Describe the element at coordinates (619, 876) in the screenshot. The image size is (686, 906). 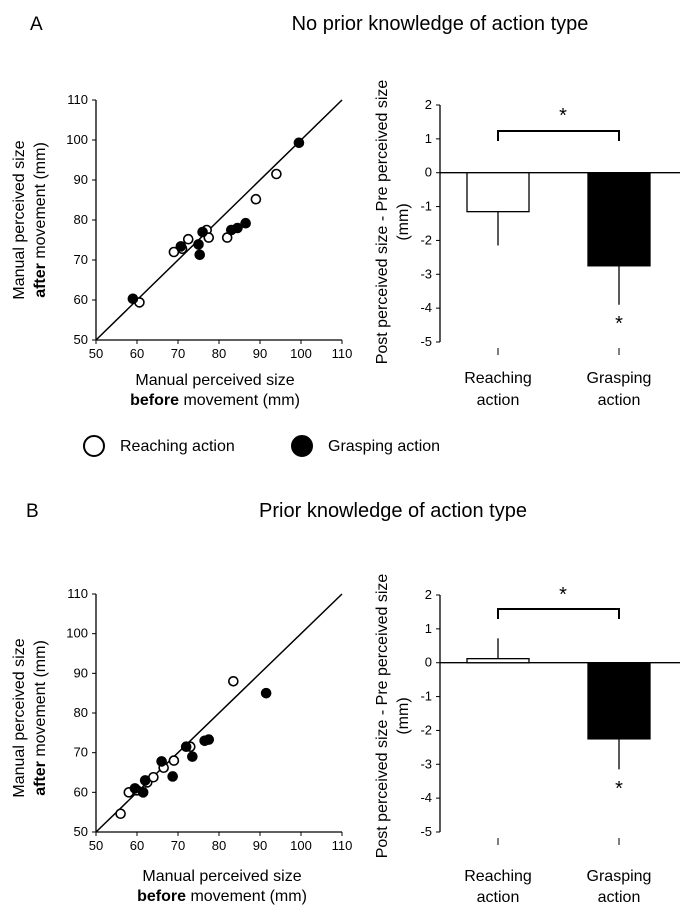
I see `bar-b-cat2-line1: Grasping` at that location.